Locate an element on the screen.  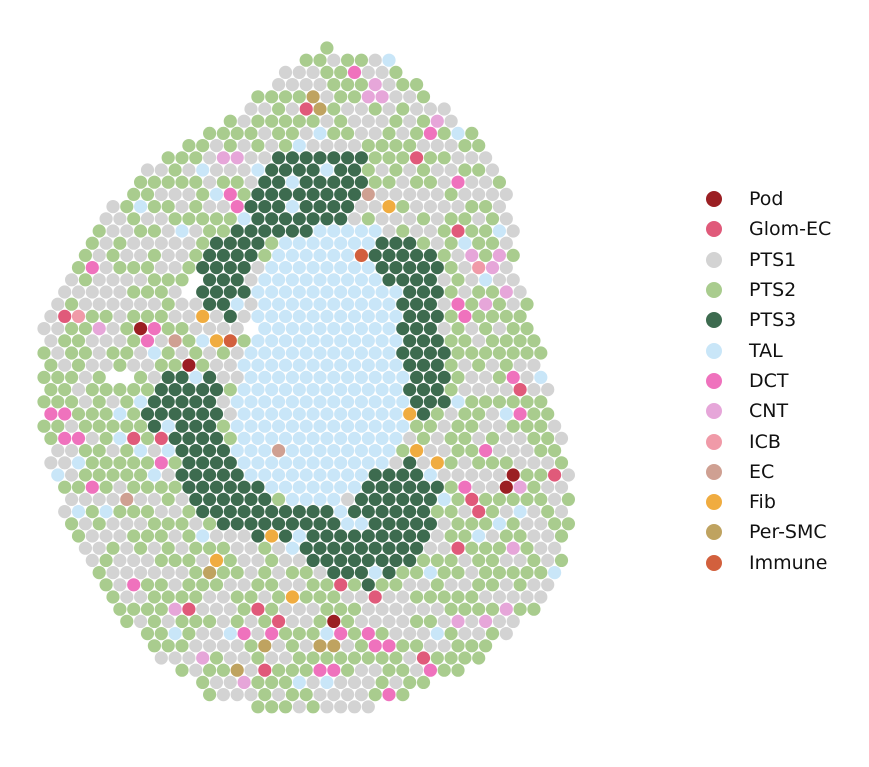
legend-item: DCT is located at coordinates (768, 381).